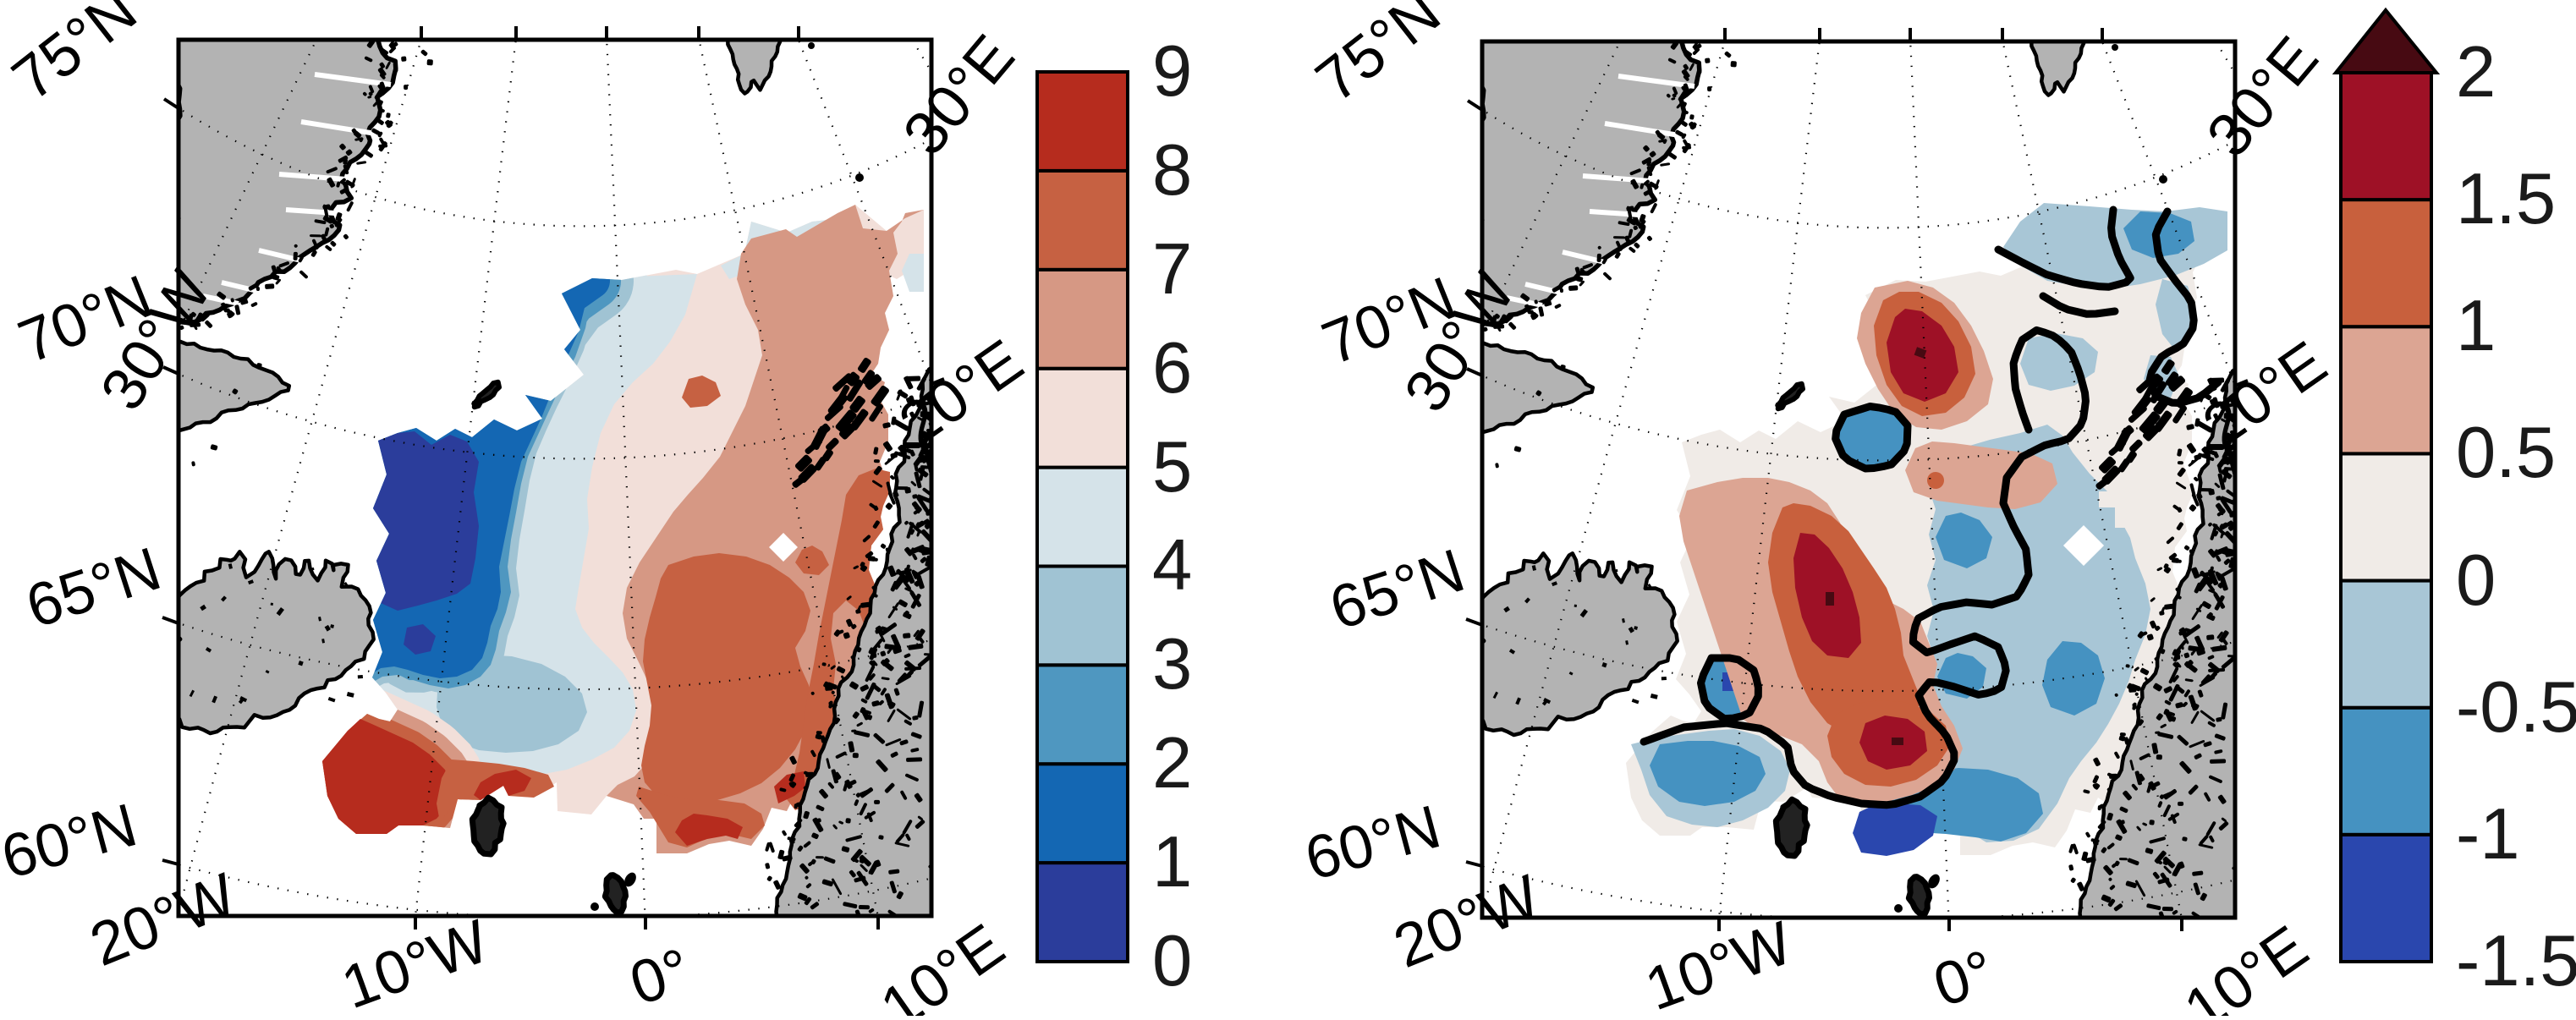 The height and width of the screenshot is (1020, 2576). I want to click on svg-text: 3, so click(1172, 664).